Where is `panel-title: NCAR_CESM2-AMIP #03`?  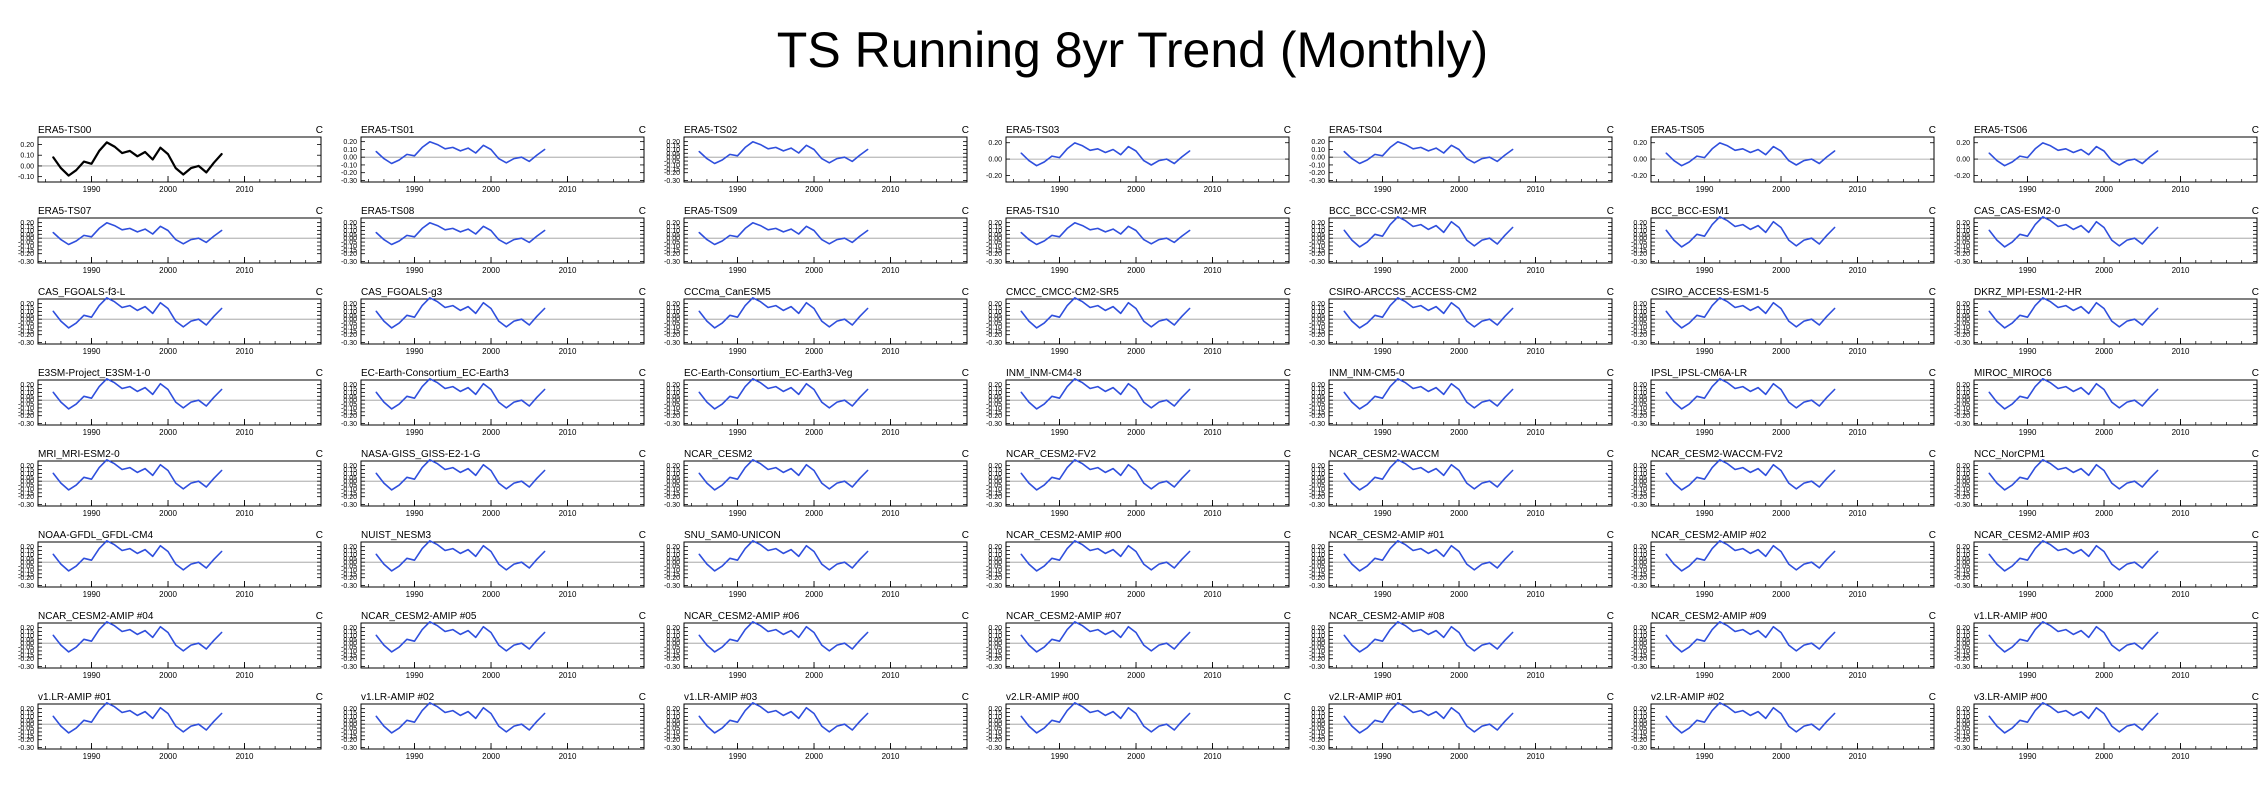
panel-title: NCAR_CESM2-AMIP #03 is located at coordinates (2032, 535).